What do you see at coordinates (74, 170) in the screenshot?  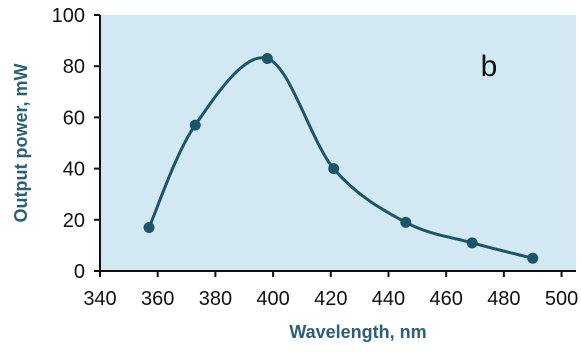 I see `y-tick-label: 40` at bounding box center [74, 170].